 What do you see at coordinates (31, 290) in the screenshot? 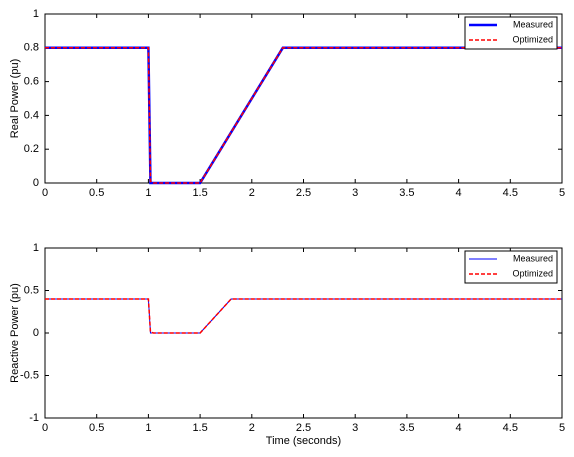
I see `y-tick-label: 0.5` at bounding box center [31, 290].